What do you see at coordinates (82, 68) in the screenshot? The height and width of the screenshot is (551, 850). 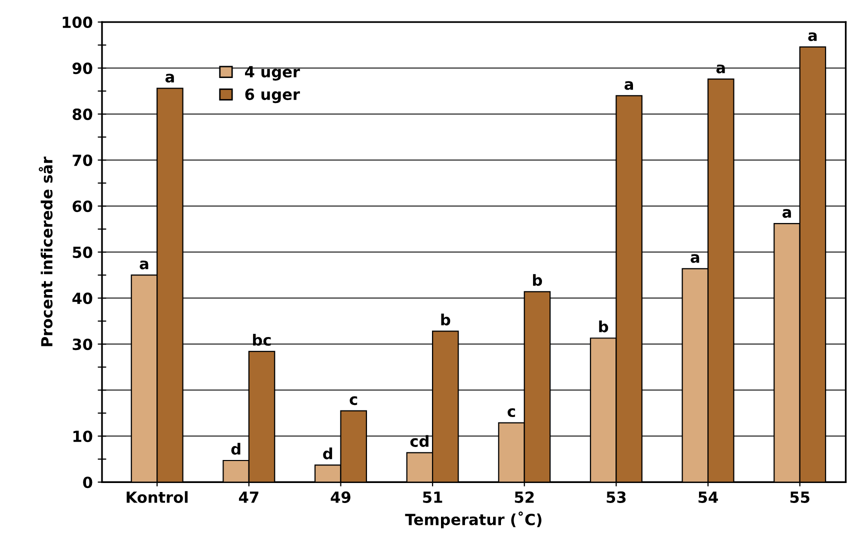 I see `y-tick-label: 90` at bounding box center [82, 68].